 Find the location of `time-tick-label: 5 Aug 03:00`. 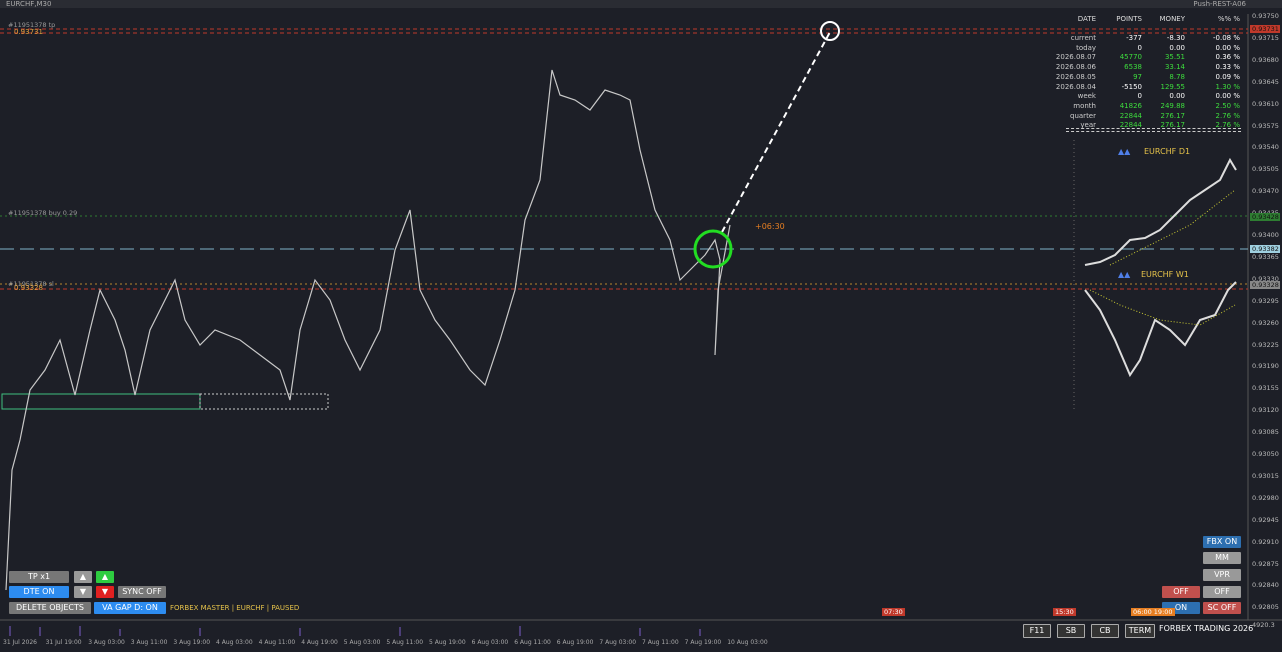

time-tick-label: 5 Aug 03:00 is located at coordinates (362, 642).